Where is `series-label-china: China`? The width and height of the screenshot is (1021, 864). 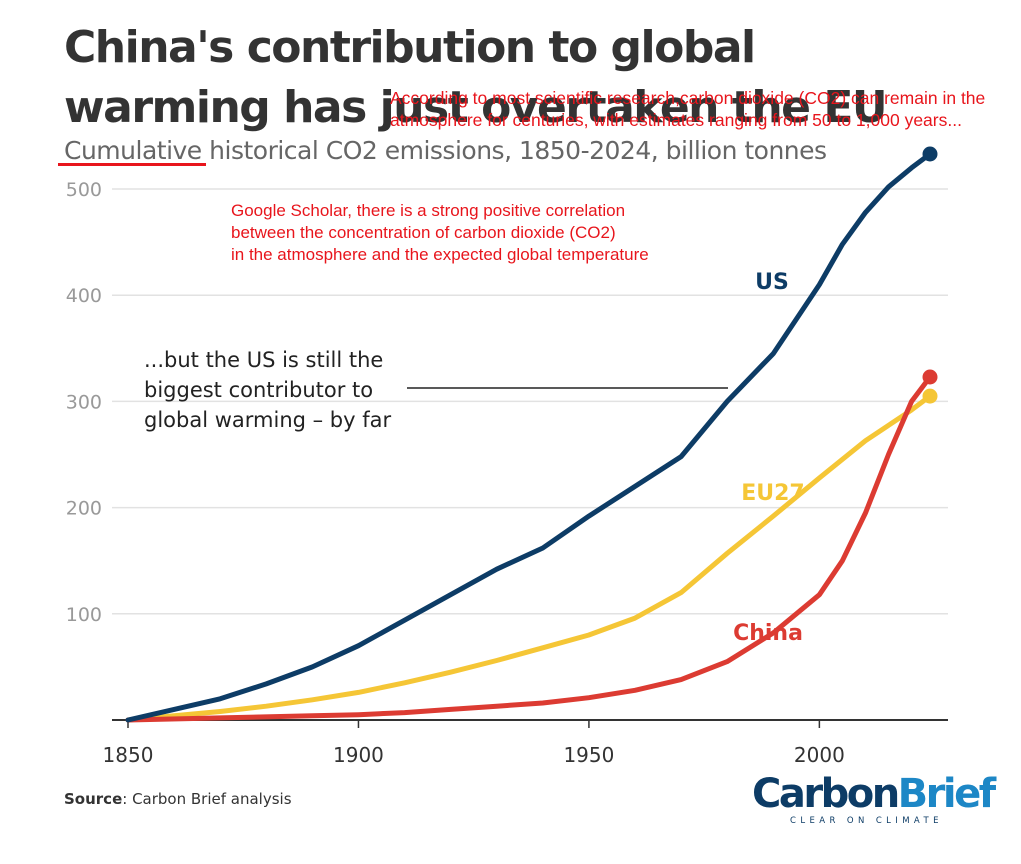 series-label-china: China is located at coordinates (768, 633).